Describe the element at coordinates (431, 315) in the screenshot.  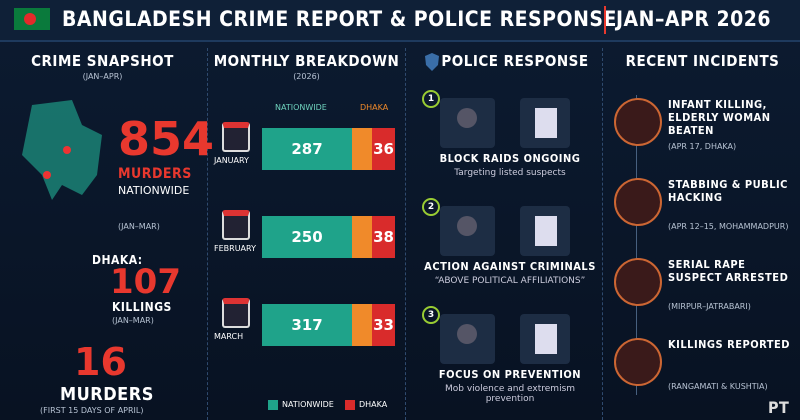
I see `step-number: 3` at that location.